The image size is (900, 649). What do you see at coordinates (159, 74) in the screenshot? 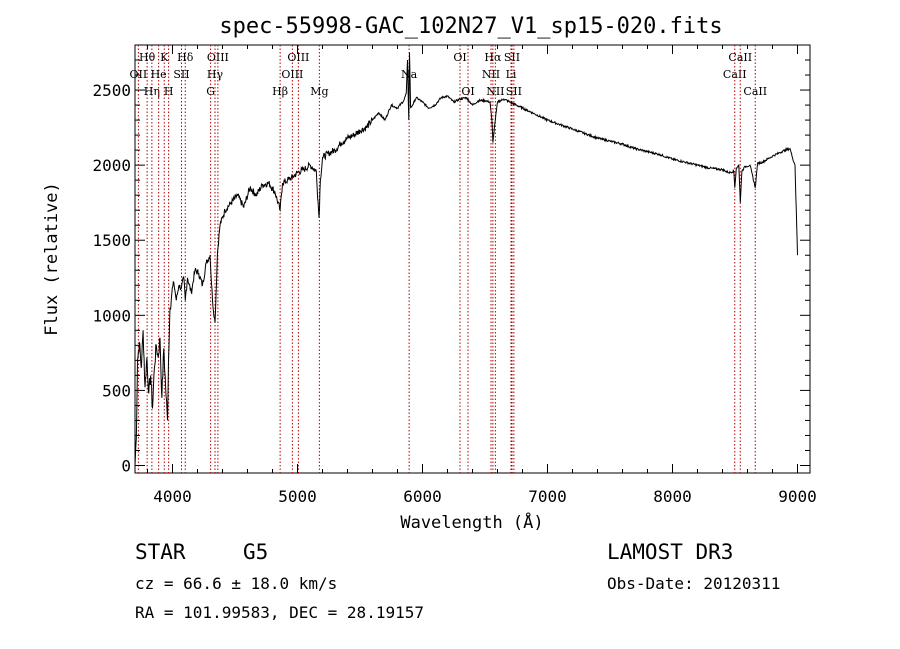
I see `spectral-line-label: He` at bounding box center [159, 74].